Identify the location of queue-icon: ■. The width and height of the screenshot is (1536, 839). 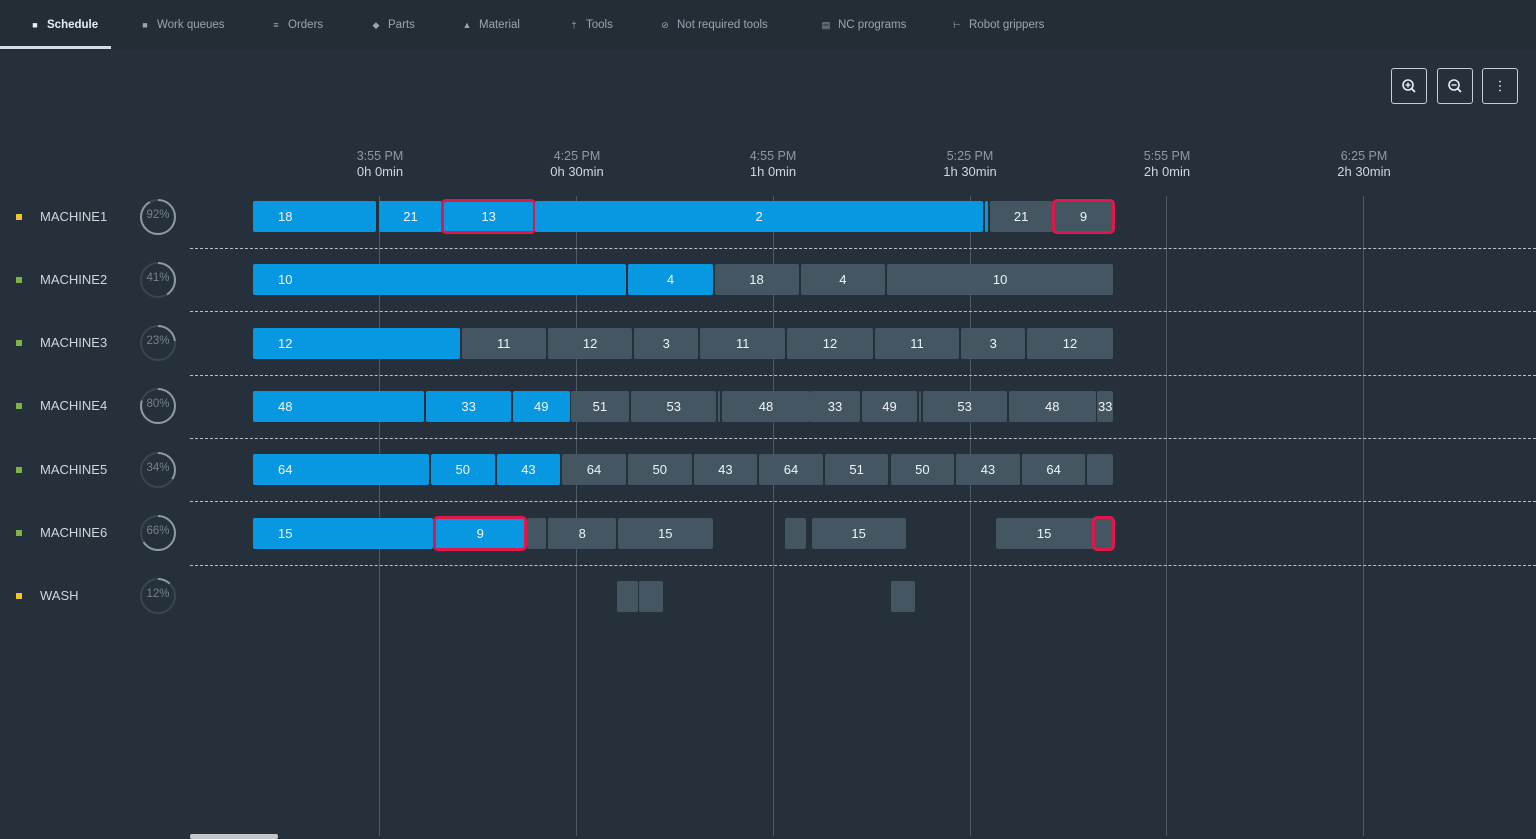
(145, 25).